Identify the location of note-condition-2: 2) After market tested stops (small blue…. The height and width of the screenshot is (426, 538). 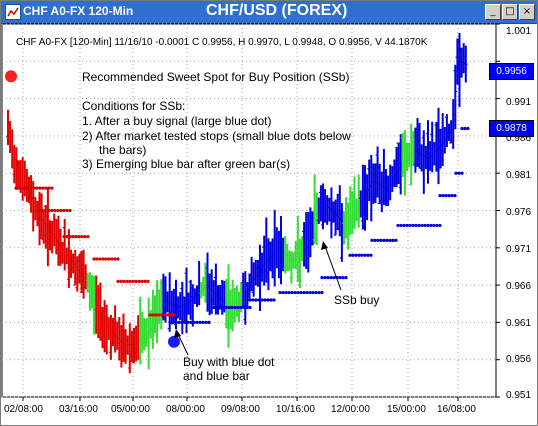
(216, 136).